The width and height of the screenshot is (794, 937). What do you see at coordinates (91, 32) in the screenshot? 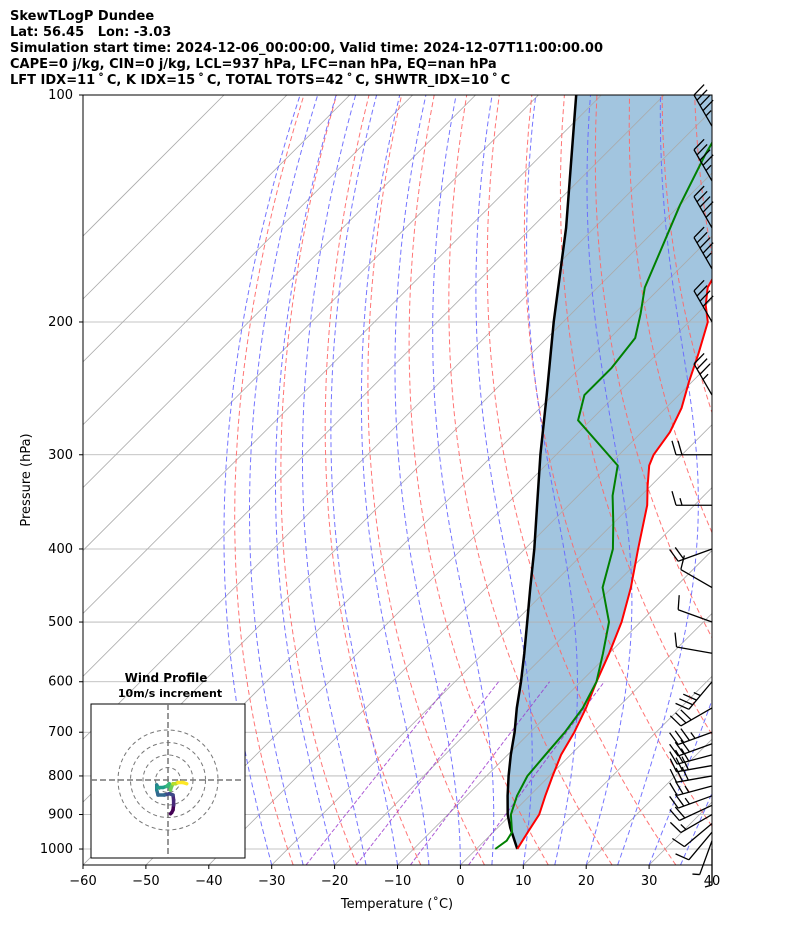
I see `location-line: Lat: 56.45 Lon: -3.03` at bounding box center [91, 32].